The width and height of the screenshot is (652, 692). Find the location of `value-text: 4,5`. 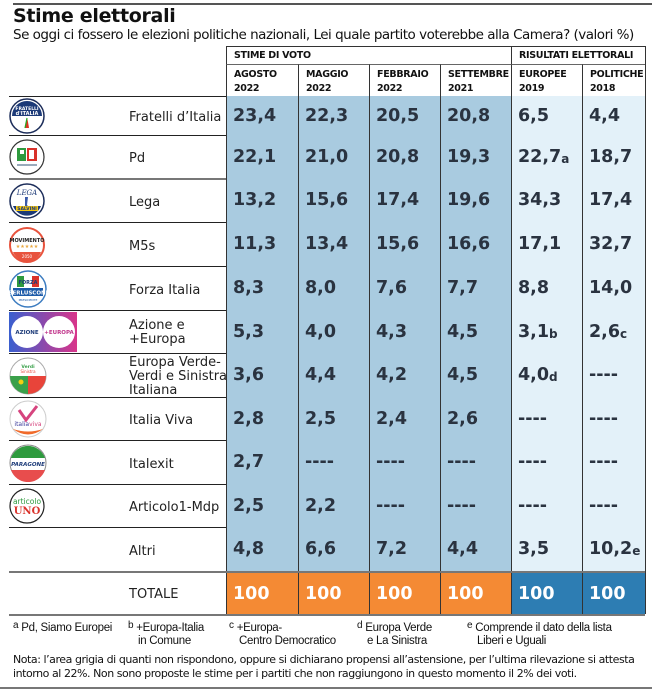

value-text: 4,5 is located at coordinates (463, 331).